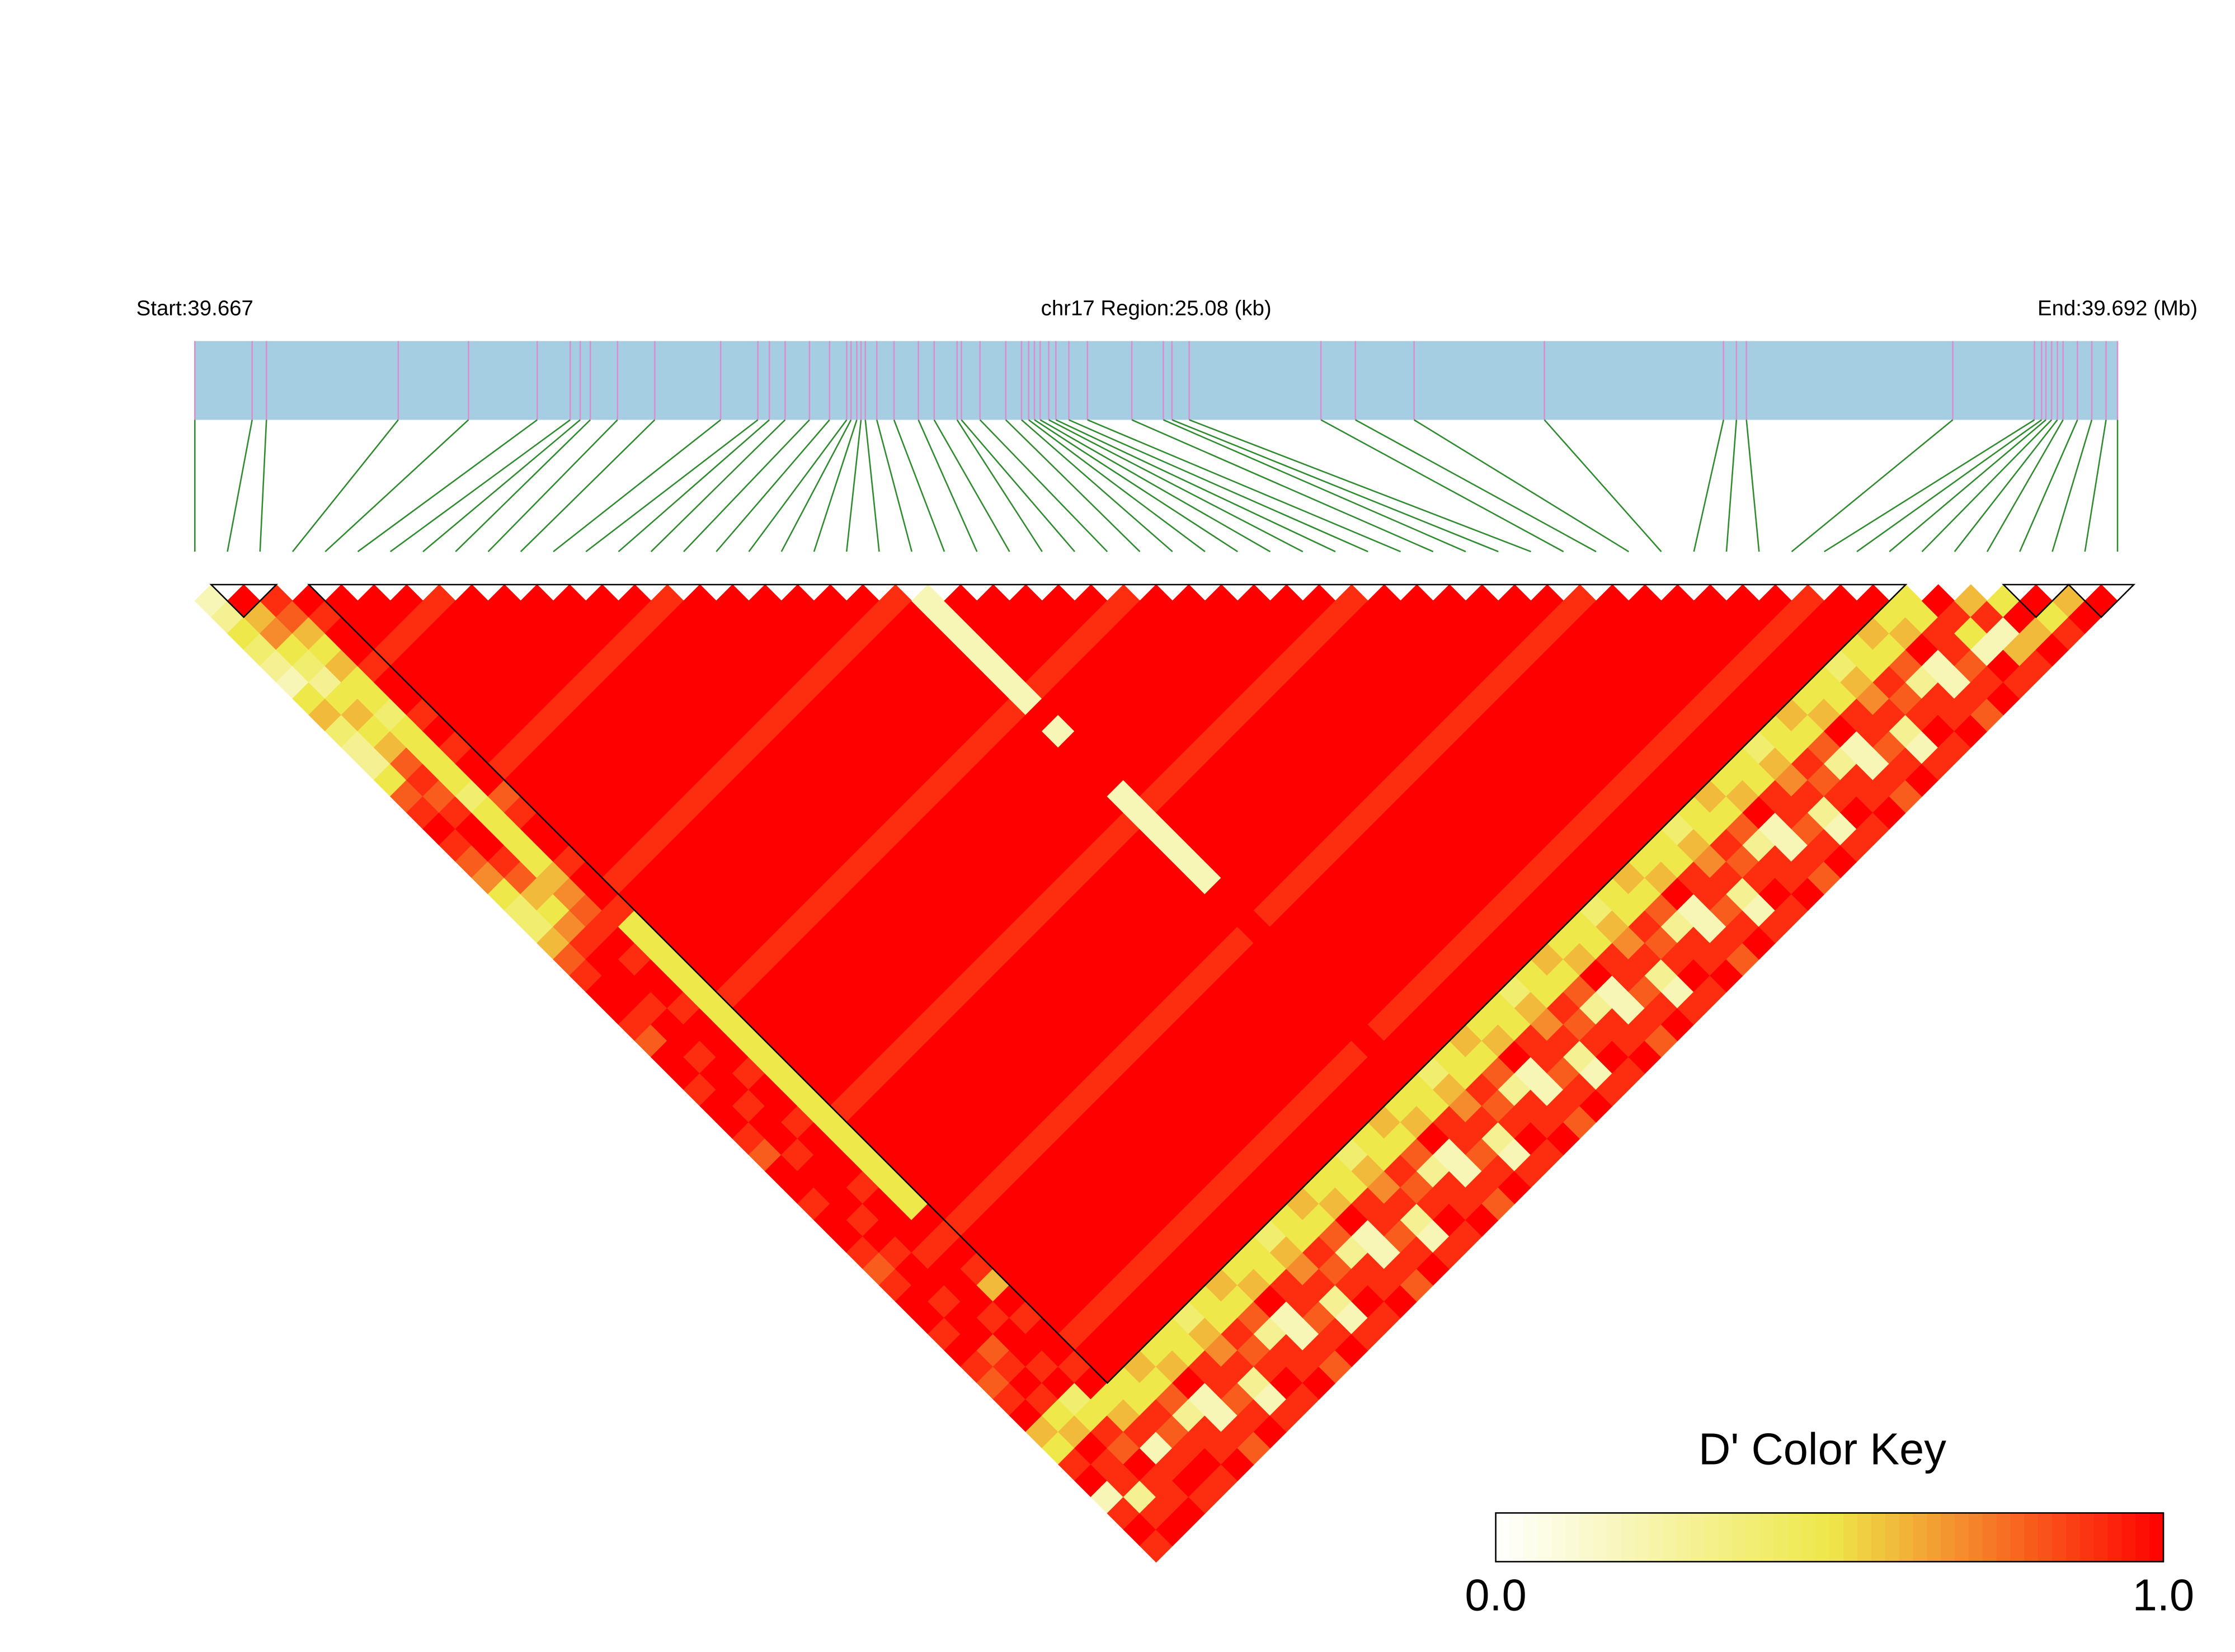 Image resolution: width=2235 pixels, height=1652 pixels. Describe the element at coordinates (1495, 1595) in the screenshot. I see `color-key-tick-label: 0.0` at that location.